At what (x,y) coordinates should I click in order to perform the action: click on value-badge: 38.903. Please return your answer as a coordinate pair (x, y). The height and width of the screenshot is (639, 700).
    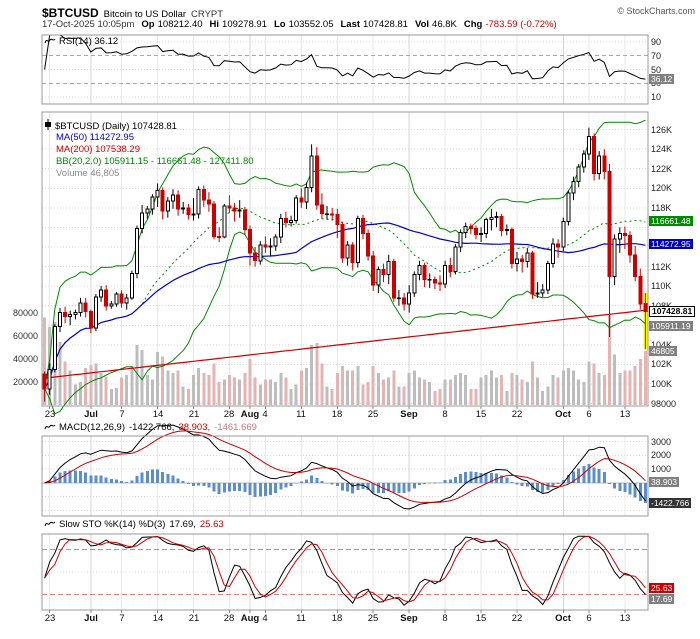
    Looking at the image, I should click on (664, 482).